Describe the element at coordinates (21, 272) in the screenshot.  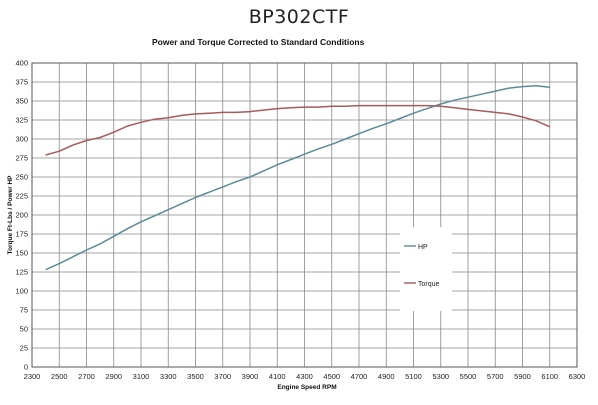
I see `y-tick-label: 125` at that location.